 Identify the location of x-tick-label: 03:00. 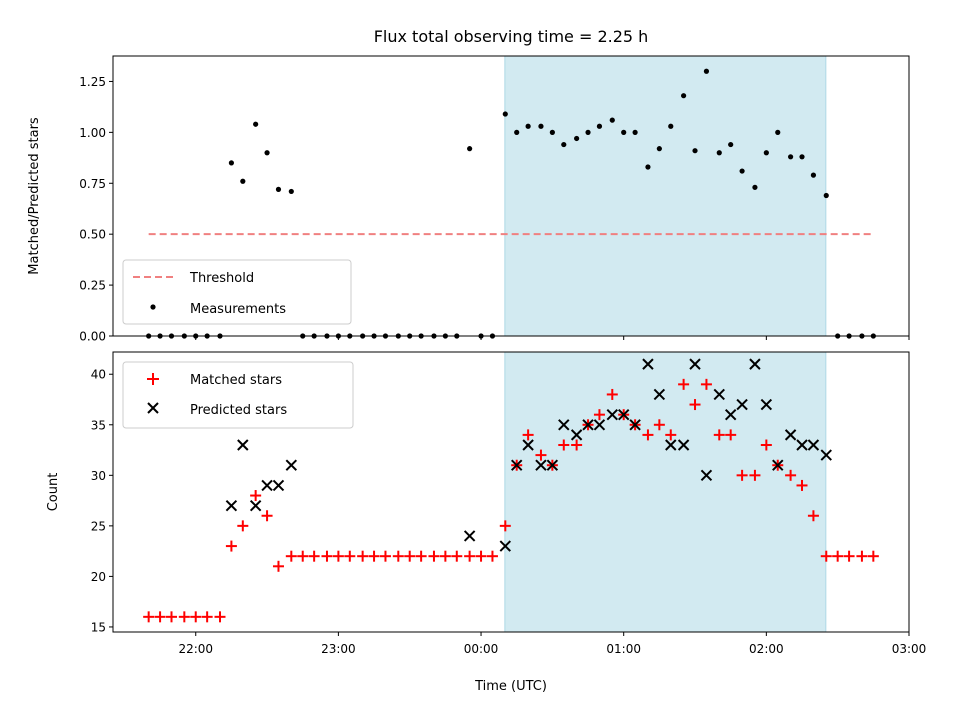
(909, 649).